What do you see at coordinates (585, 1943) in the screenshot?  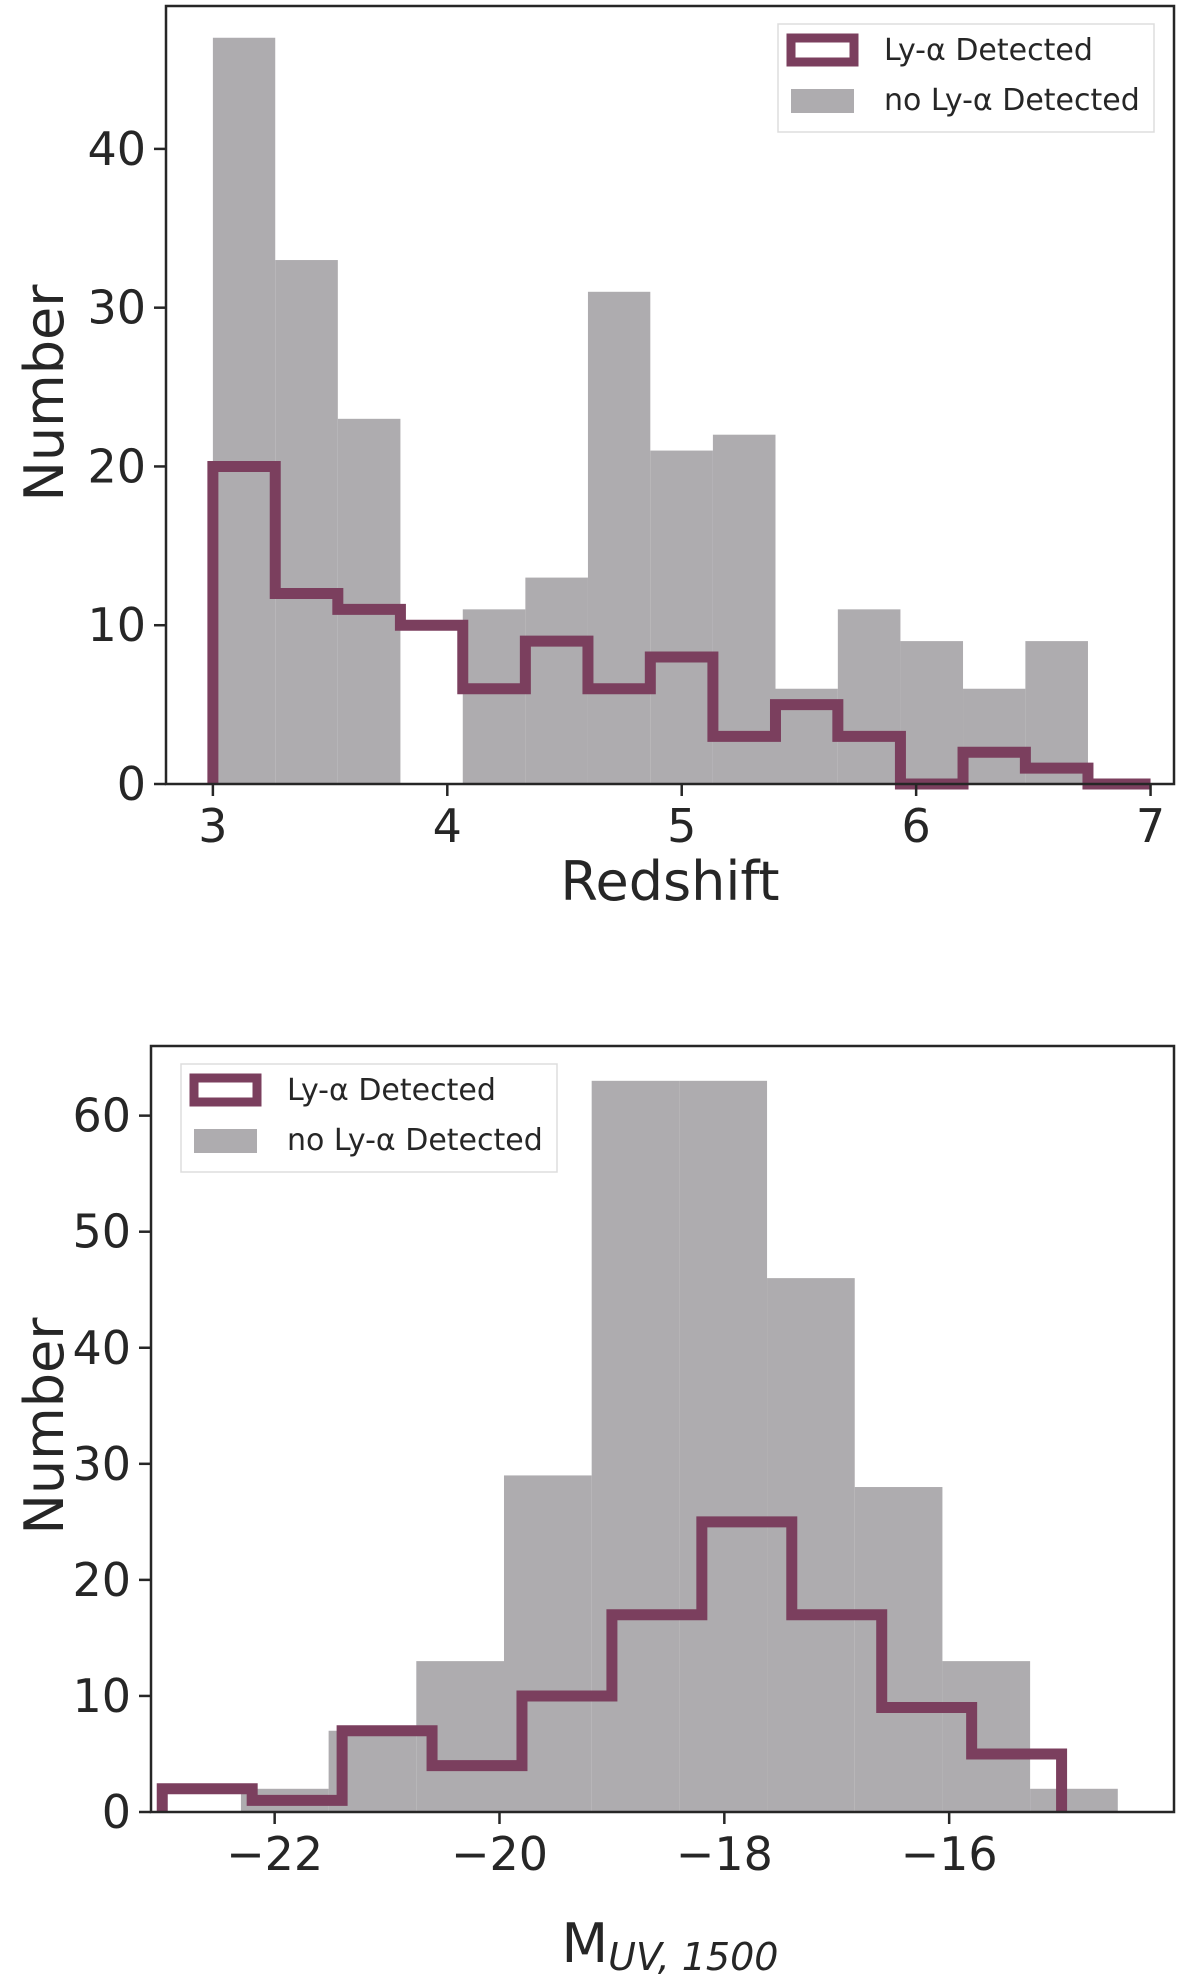 I see `x-axis-label-main: M` at bounding box center [585, 1943].